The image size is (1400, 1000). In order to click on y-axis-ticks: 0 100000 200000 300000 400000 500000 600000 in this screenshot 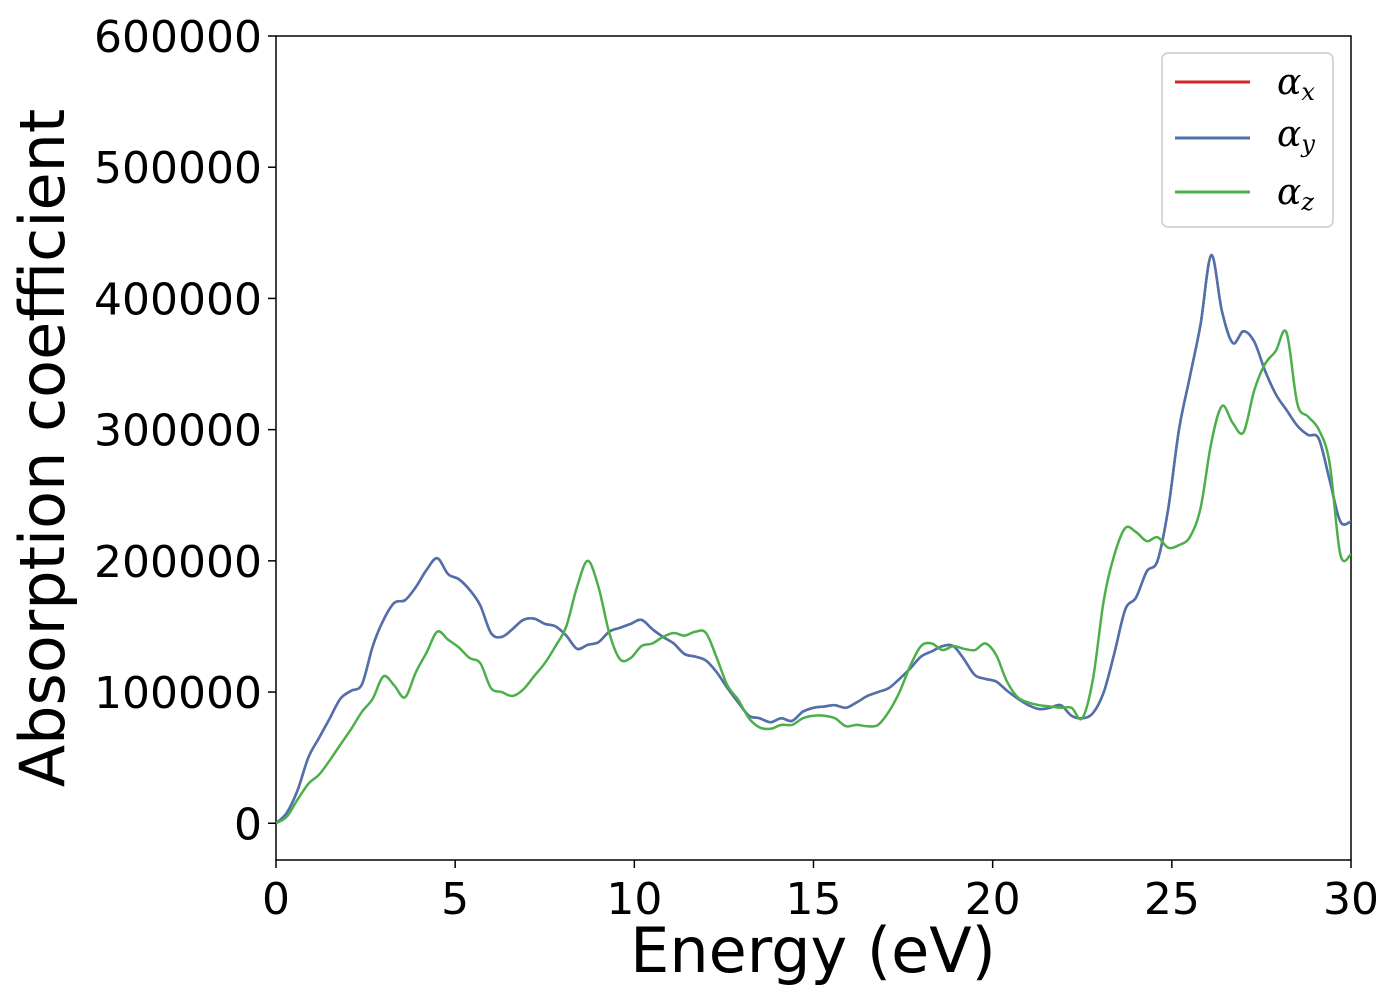, I will do `click(185, 431)`.